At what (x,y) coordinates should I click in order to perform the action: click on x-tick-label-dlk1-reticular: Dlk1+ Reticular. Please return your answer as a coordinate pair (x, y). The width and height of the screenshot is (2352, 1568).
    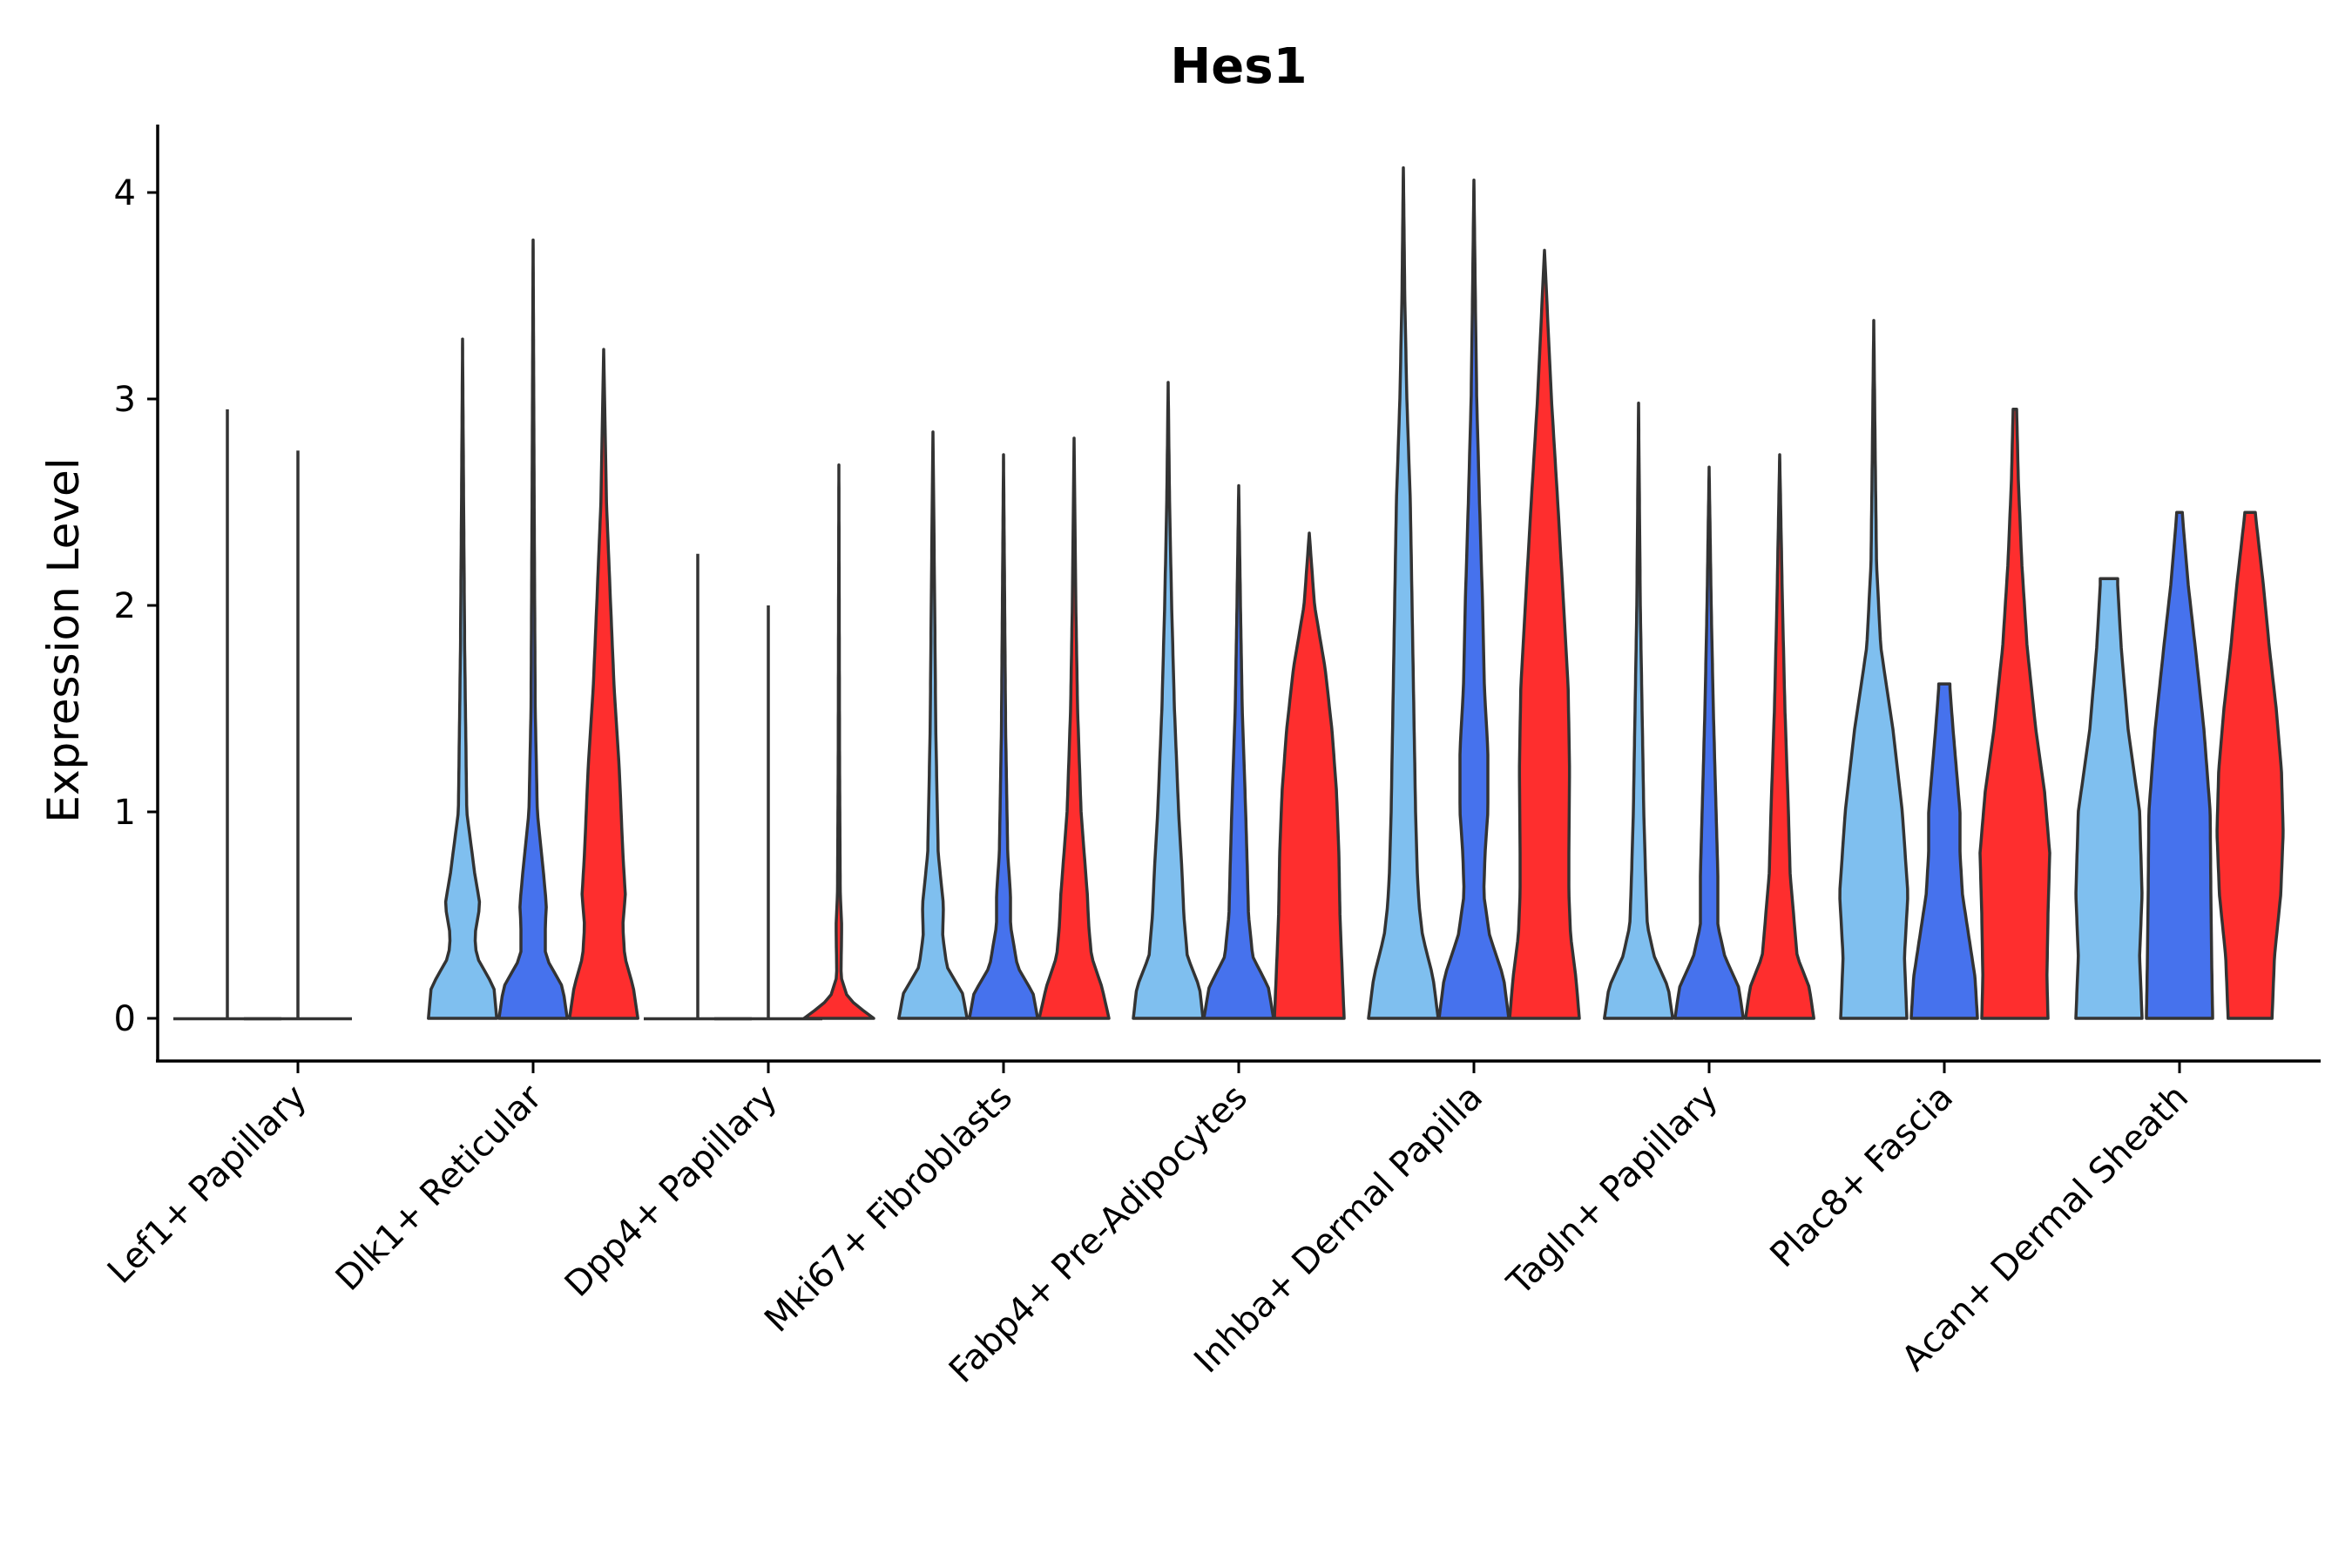
    Looking at the image, I should click on (439, 1188).